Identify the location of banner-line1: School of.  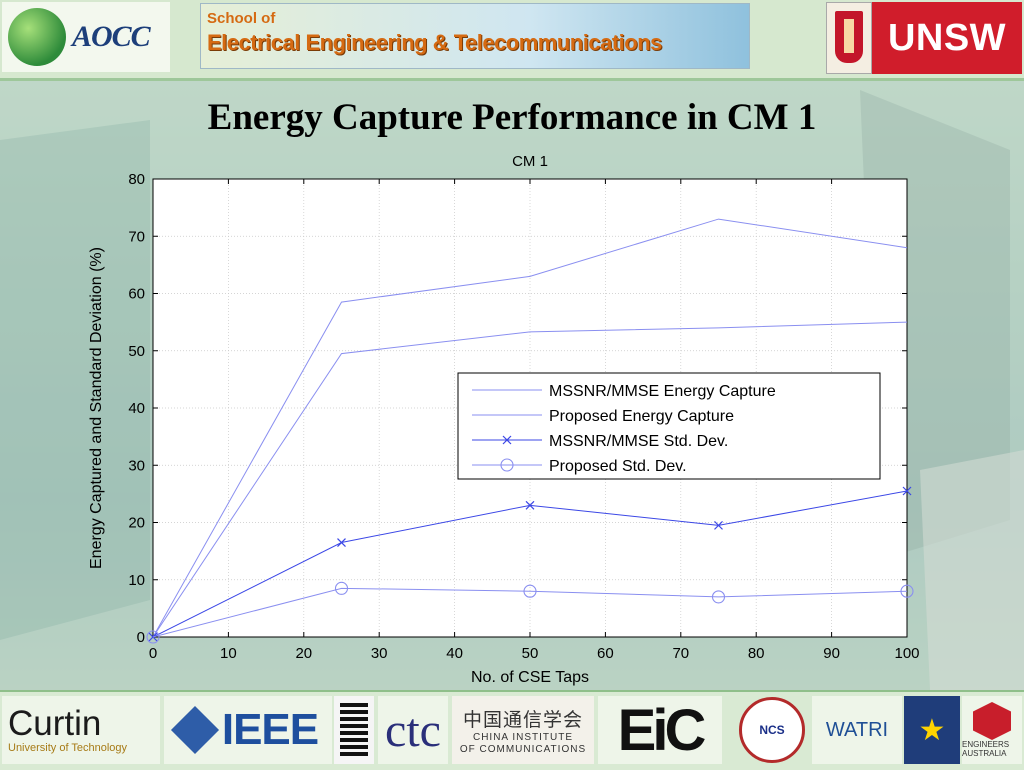
(241, 18).